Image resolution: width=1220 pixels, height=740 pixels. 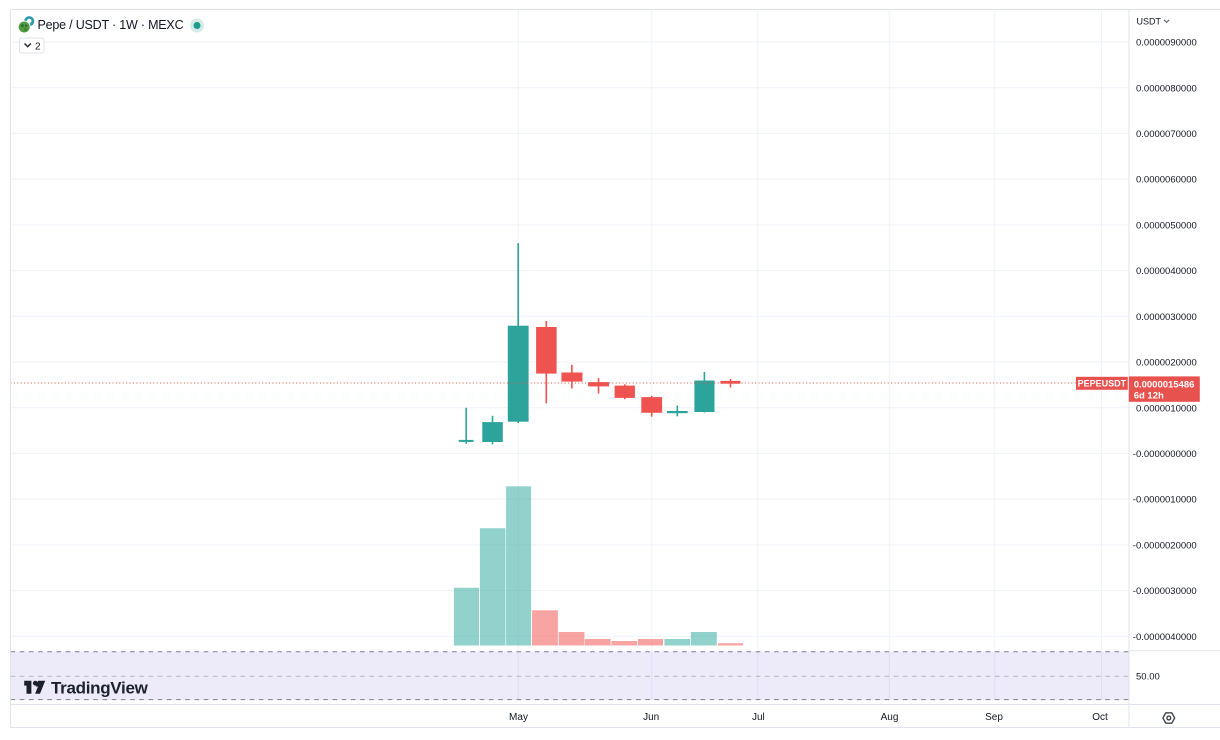 What do you see at coordinates (1165, 591) in the screenshot?
I see `svg-text: -0.0000030000` at bounding box center [1165, 591].